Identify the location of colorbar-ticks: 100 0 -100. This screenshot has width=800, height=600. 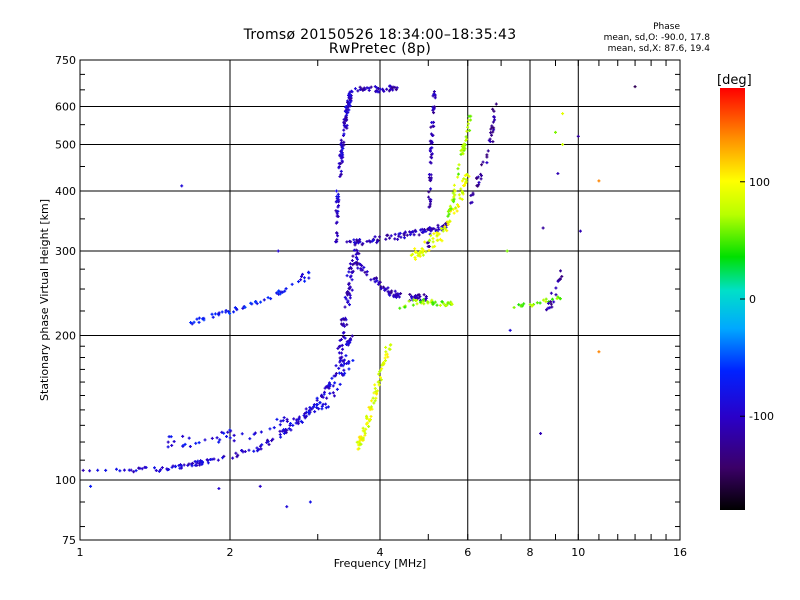
(757, 299).